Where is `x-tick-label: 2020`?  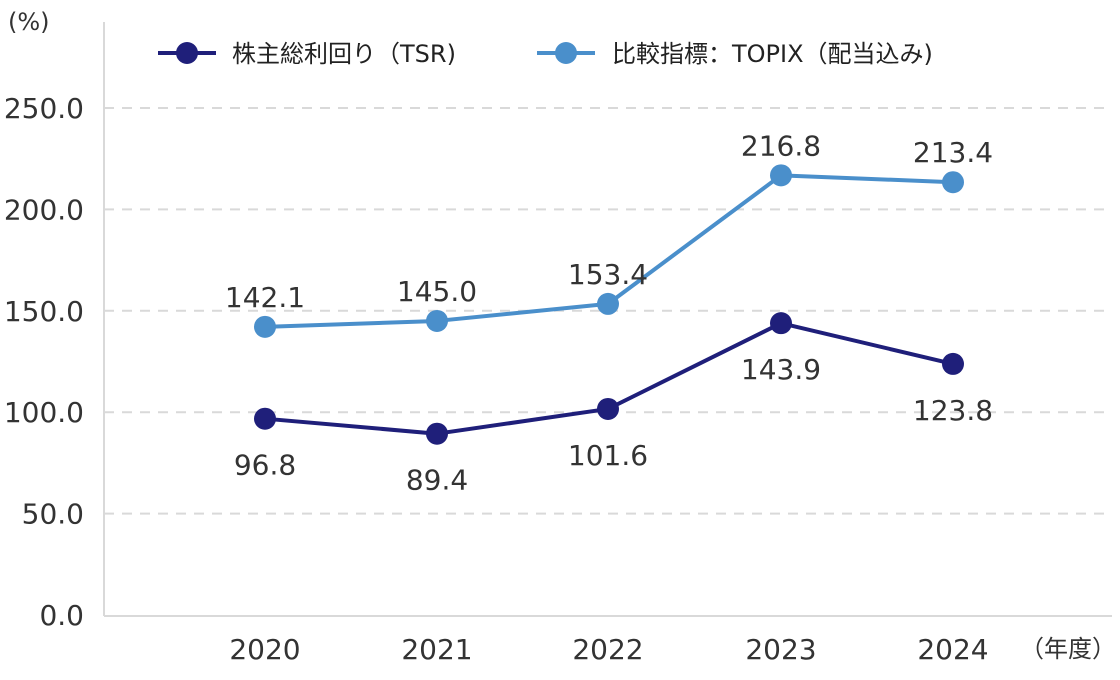 x-tick-label: 2020 is located at coordinates (264, 649).